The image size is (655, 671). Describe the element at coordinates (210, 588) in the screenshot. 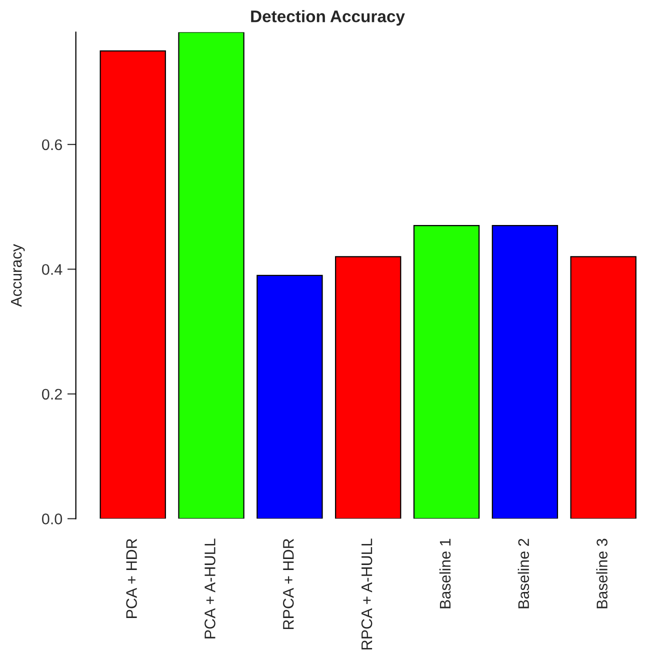

I see `x-tick-label: PCA + A-HULL` at that location.